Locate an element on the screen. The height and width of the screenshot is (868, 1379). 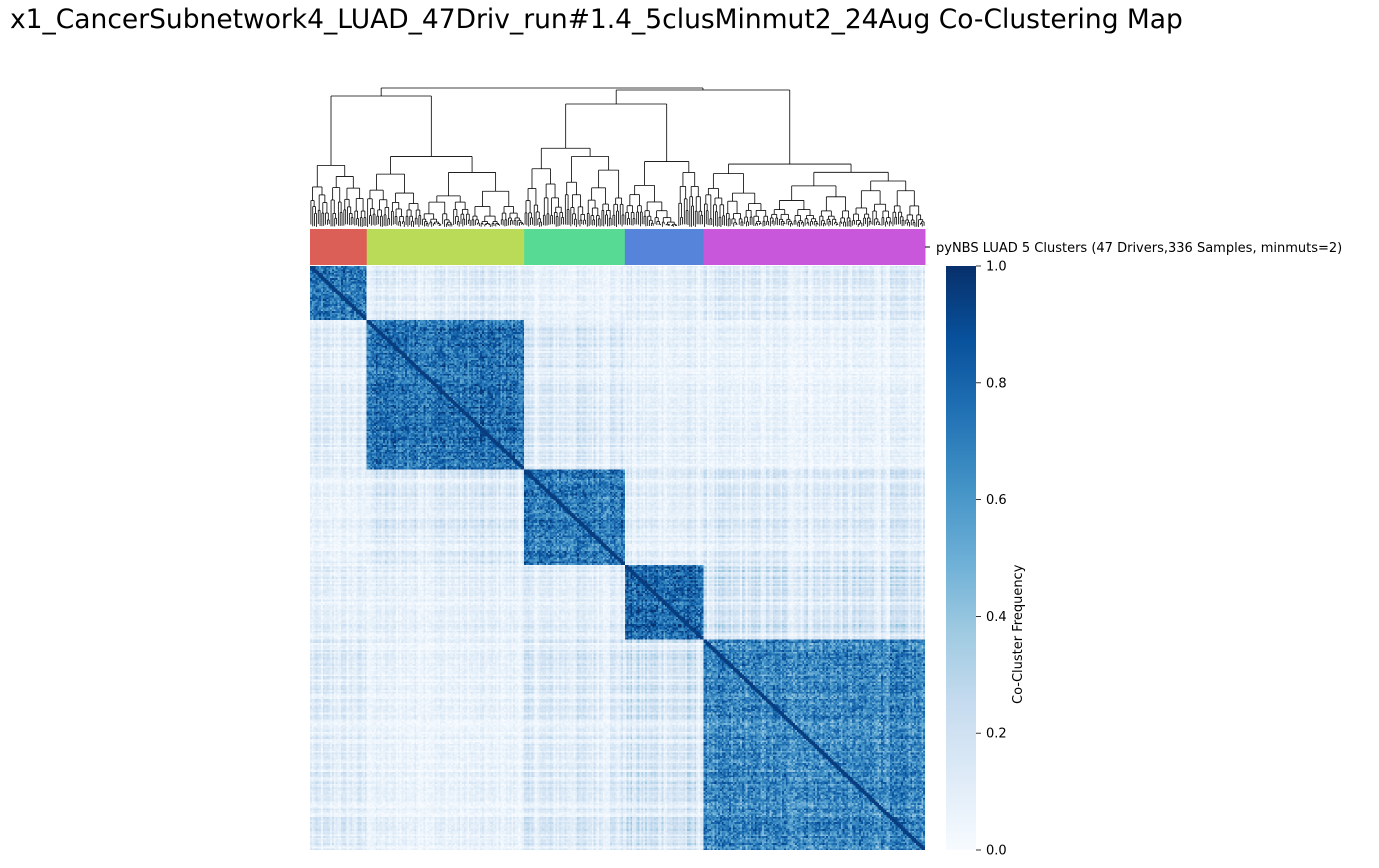
colorbar-tick-label: 0.6 is located at coordinates (996, 500).